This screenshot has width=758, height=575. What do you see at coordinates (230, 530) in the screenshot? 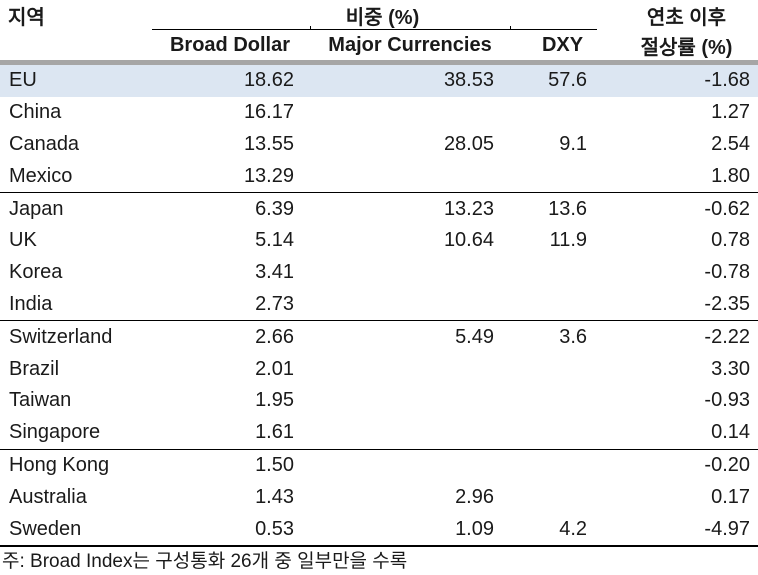
I see `broad-dollar-cell: 0.53` at bounding box center [230, 530].